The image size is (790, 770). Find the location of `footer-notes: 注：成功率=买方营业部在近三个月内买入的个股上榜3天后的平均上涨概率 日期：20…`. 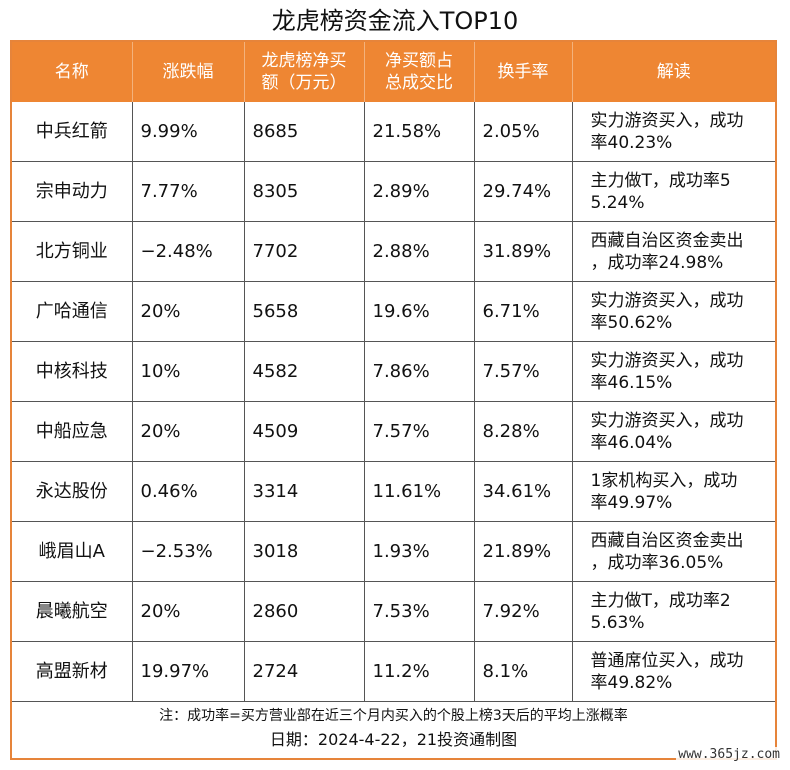

footer-notes: 注：成功率=买方营业部在近三个月内买入的个股上榜3天后的平均上涨概率 日期：20… is located at coordinates (393, 729).